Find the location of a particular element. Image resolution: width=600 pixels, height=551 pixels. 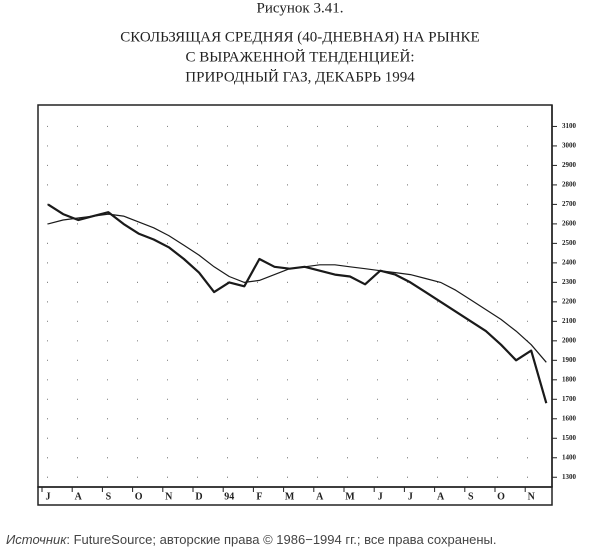

y-tick-label: 1700 is located at coordinates (569, 399).